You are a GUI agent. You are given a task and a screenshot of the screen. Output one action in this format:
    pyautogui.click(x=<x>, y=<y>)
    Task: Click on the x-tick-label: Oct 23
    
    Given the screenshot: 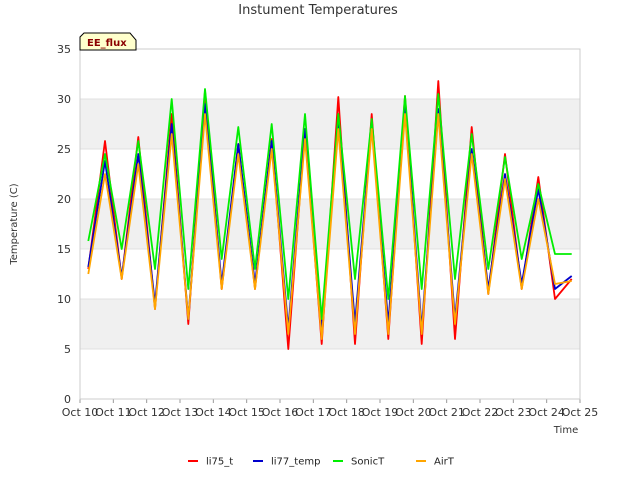 What is the action you would take?
    pyautogui.click(x=513, y=412)
    